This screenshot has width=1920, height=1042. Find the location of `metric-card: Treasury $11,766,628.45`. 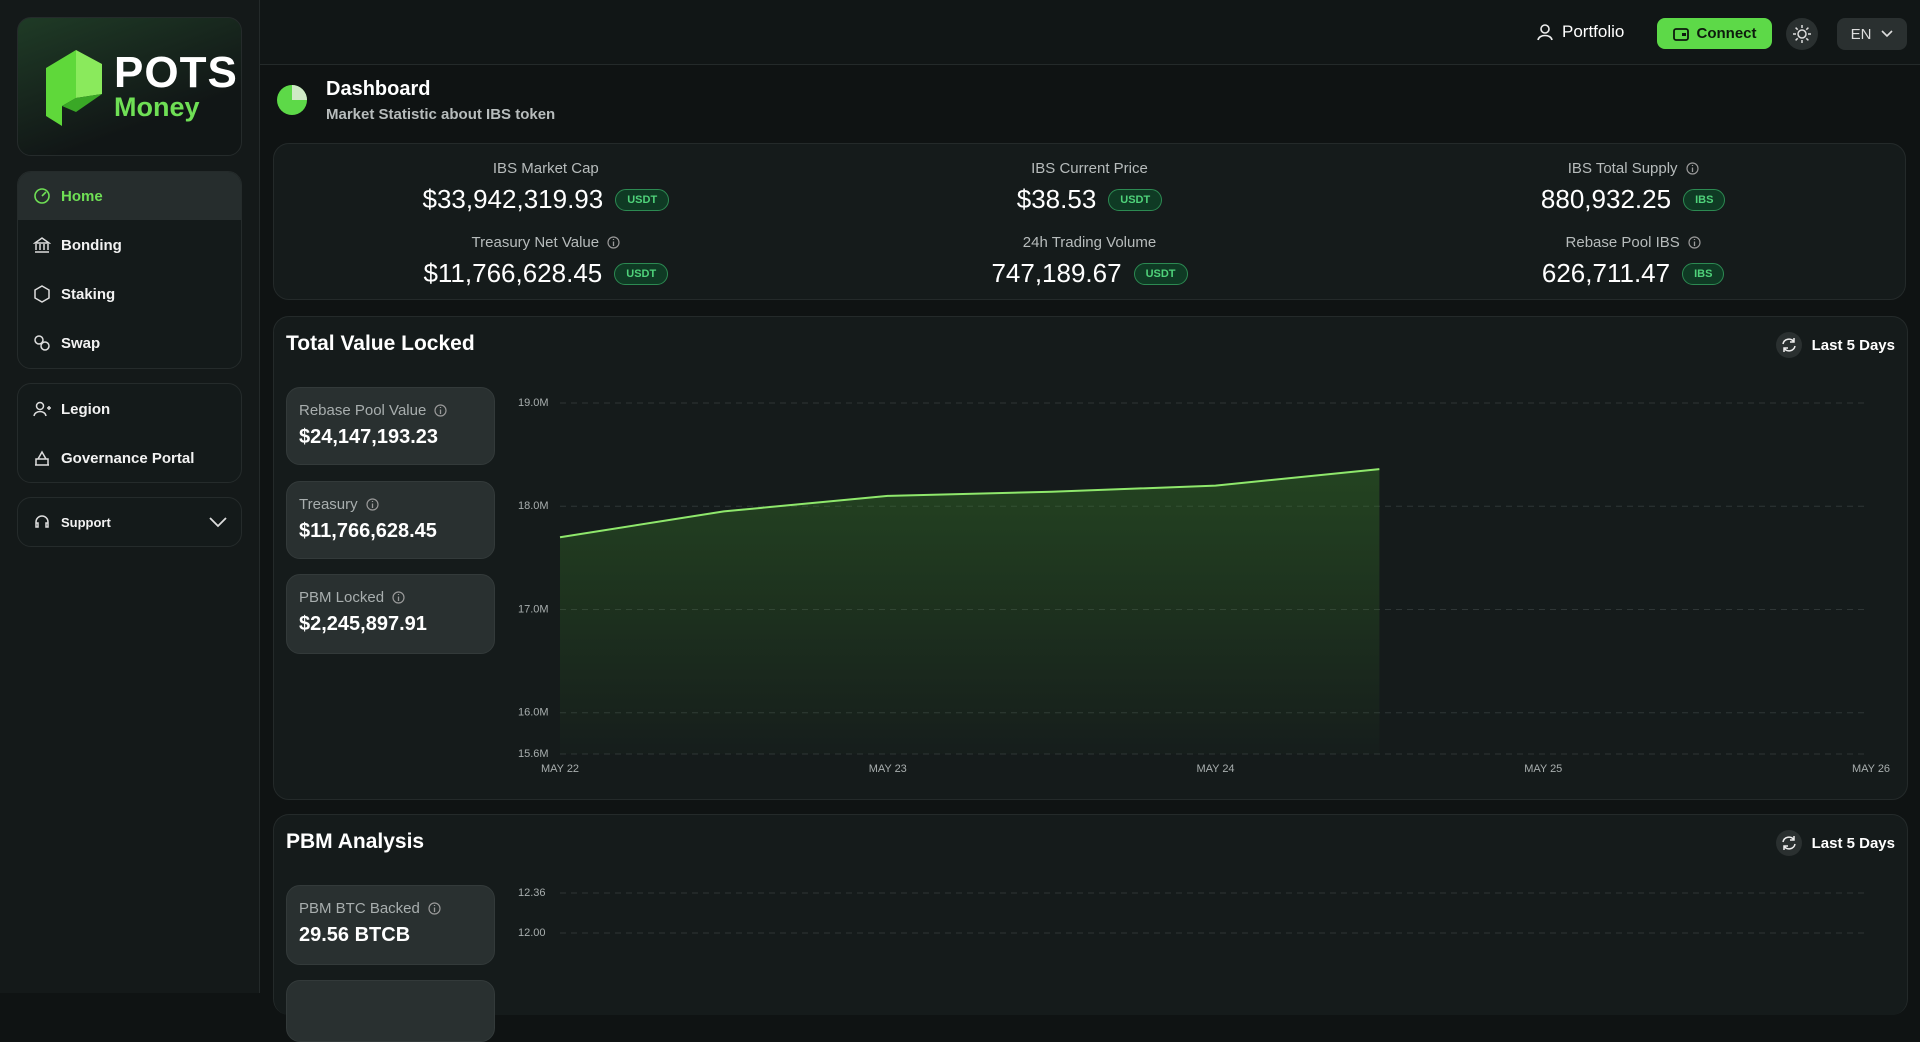

metric-card: Treasury $11,766,628.45 is located at coordinates (390, 520).